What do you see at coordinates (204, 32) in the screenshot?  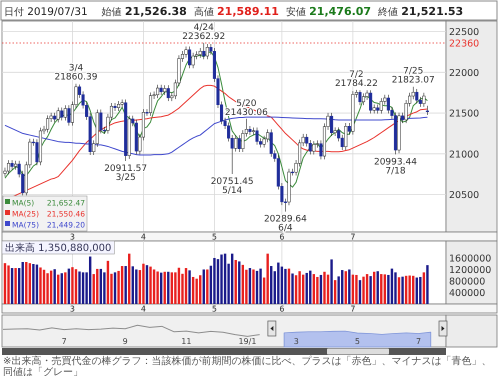 I see `annotation: 4/24 22362.92` at bounding box center [204, 32].